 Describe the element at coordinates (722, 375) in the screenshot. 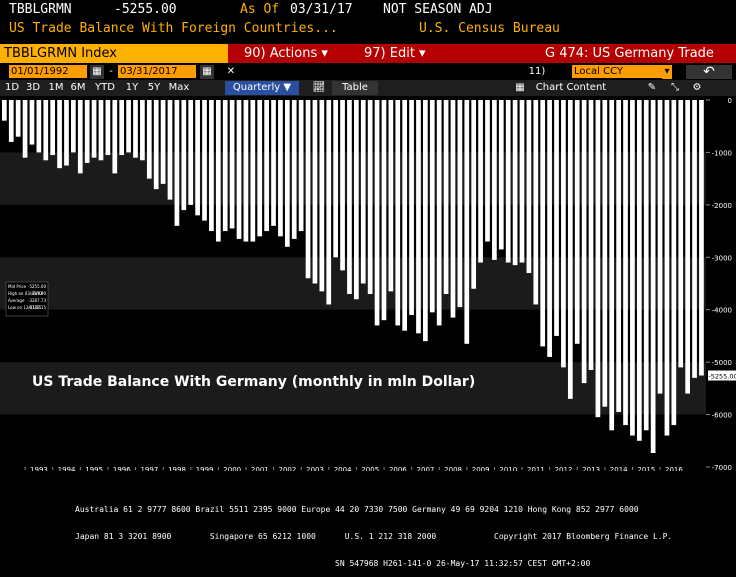

I see `last-price-tag: -5255.00` at that location.